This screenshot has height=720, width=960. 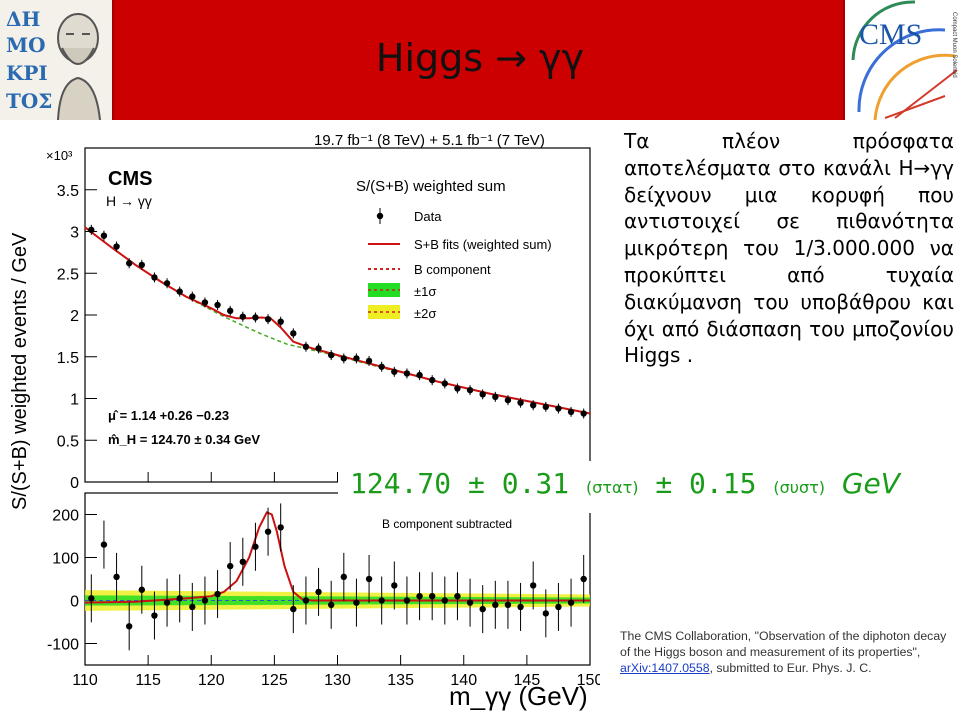 What do you see at coordinates (74, 400) in the screenshot?
I see `y-tick-label: 1` at bounding box center [74, 400].